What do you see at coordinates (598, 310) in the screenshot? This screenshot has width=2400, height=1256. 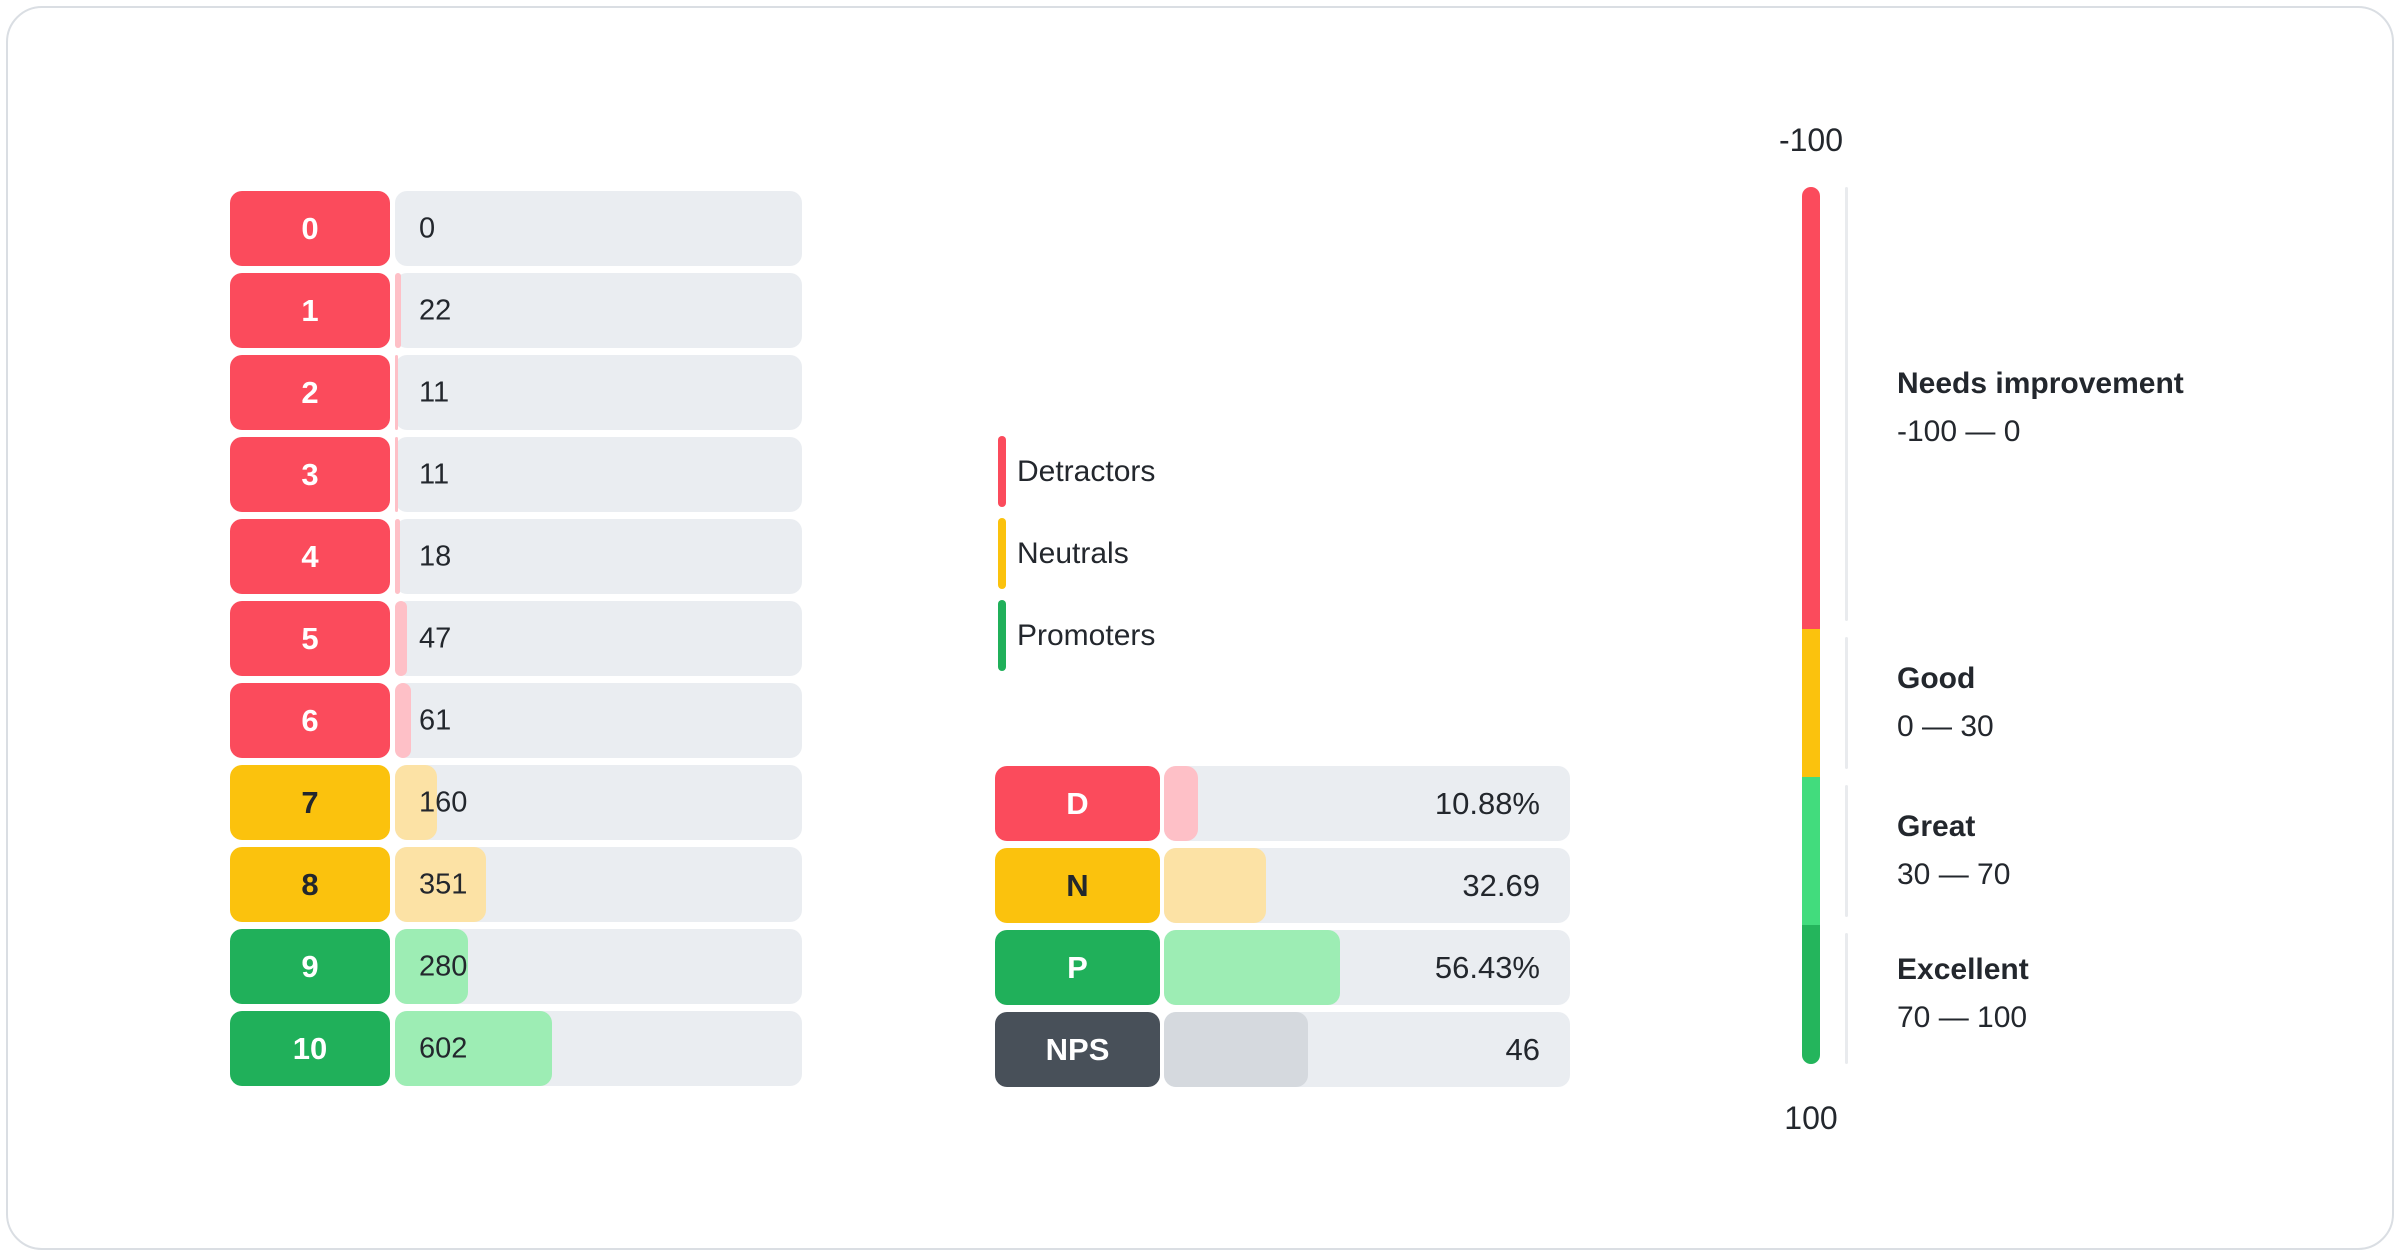 I see `score-track: 22` at bounding box center [598, 310].